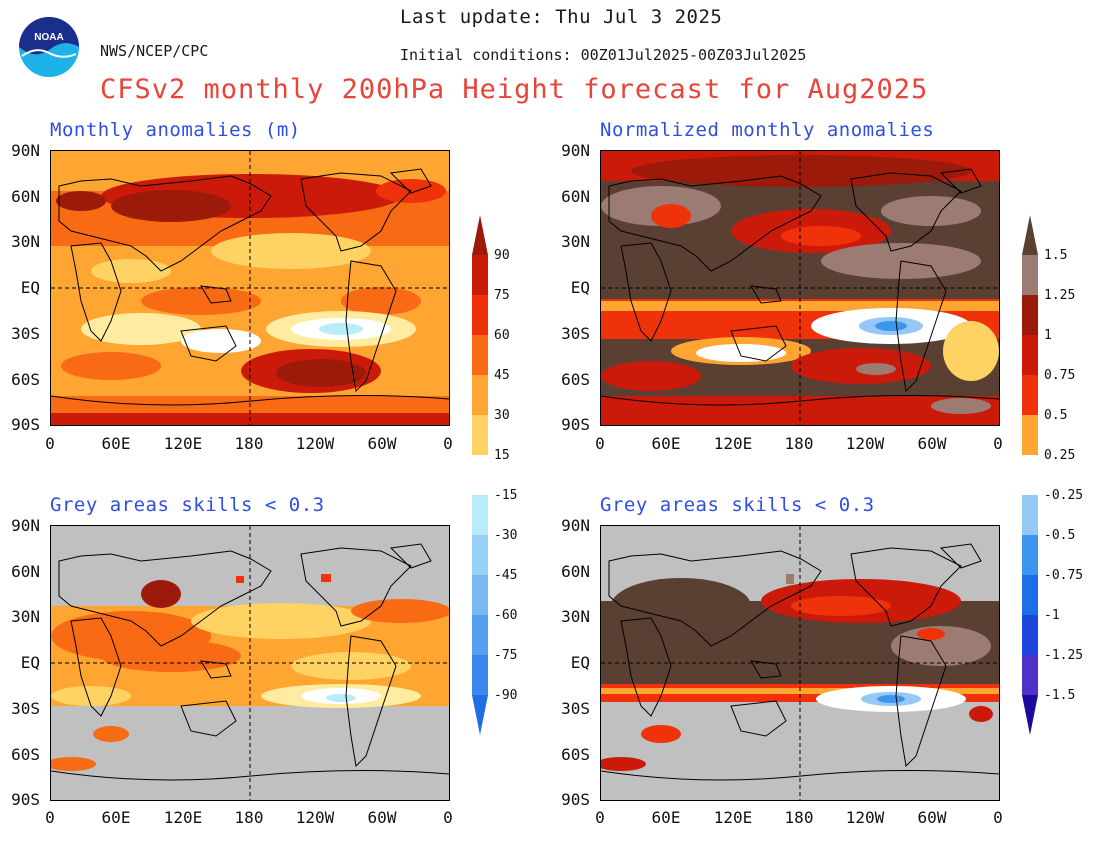 The height and width of the screenshot is (850, 1100). What do you see at coordinates (1064, 655) in the screenshot?
I see `colorbar-label: -1.25` at bounding box center [1064, 655].